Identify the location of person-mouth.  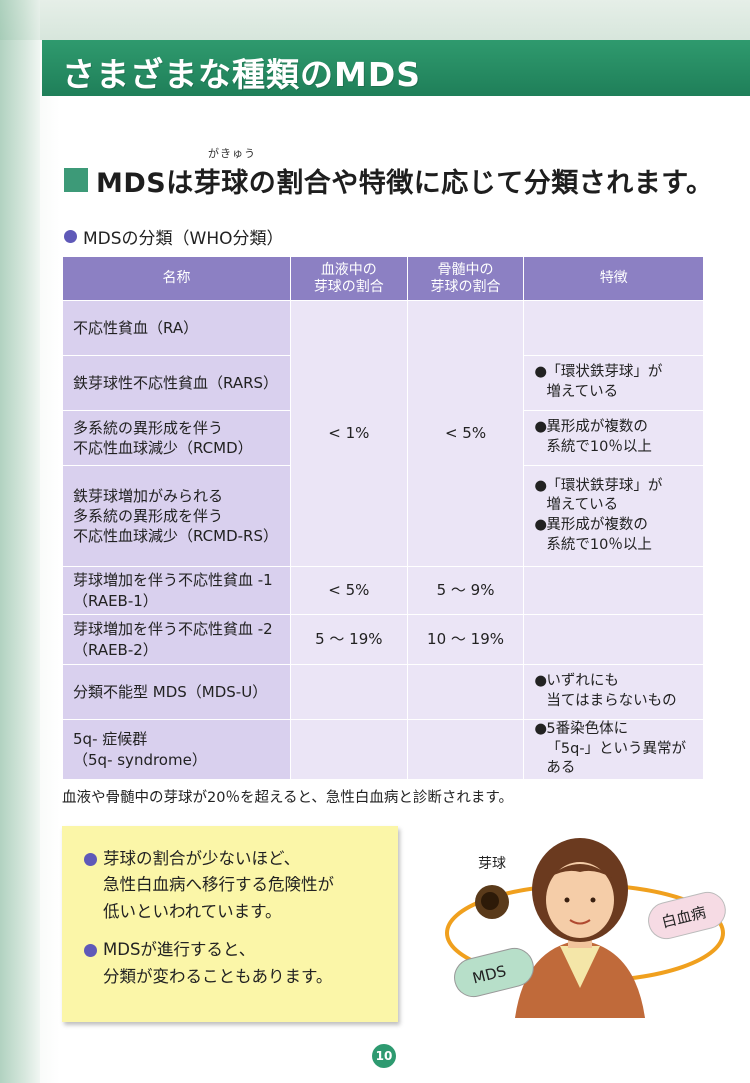
(580, 922).